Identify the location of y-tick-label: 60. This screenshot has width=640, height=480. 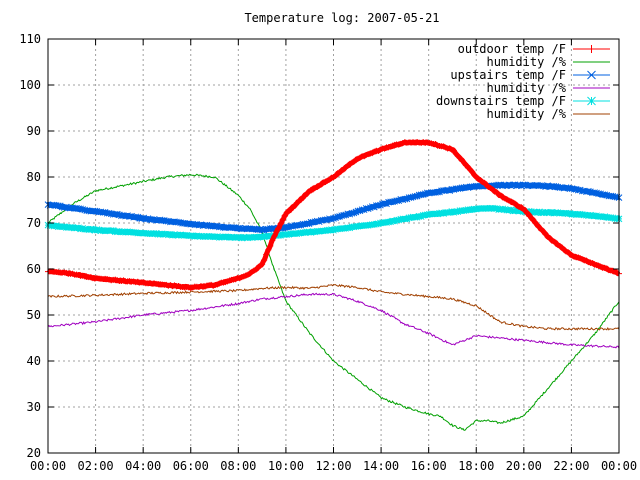
(34, 269).